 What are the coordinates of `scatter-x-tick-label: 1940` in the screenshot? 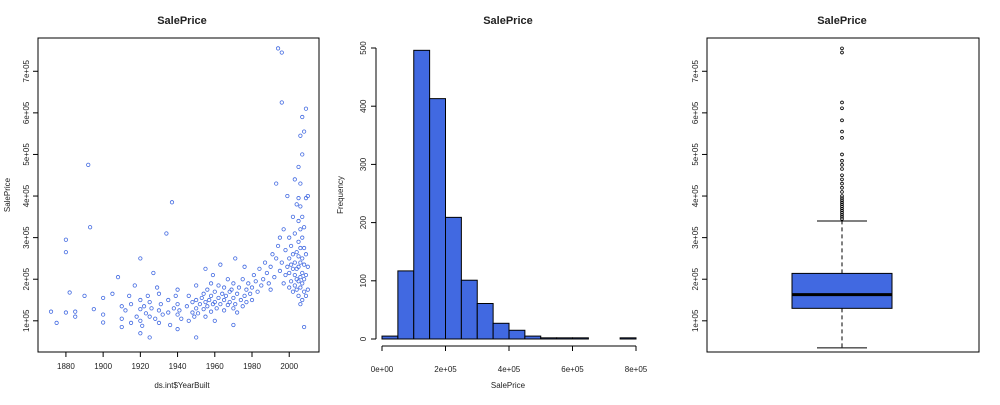 It's located at (178, 366).